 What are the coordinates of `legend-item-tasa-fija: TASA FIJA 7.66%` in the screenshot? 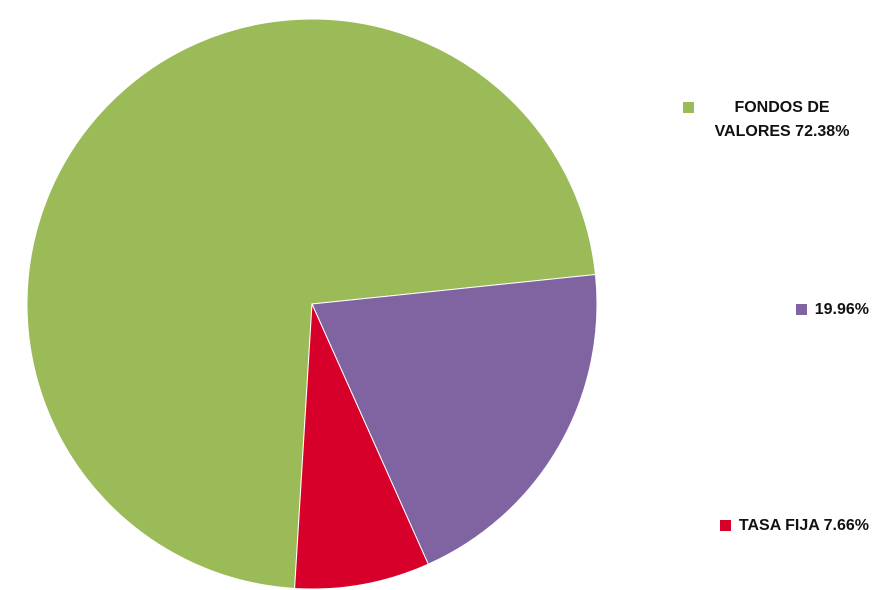 It's located at (794, 526).